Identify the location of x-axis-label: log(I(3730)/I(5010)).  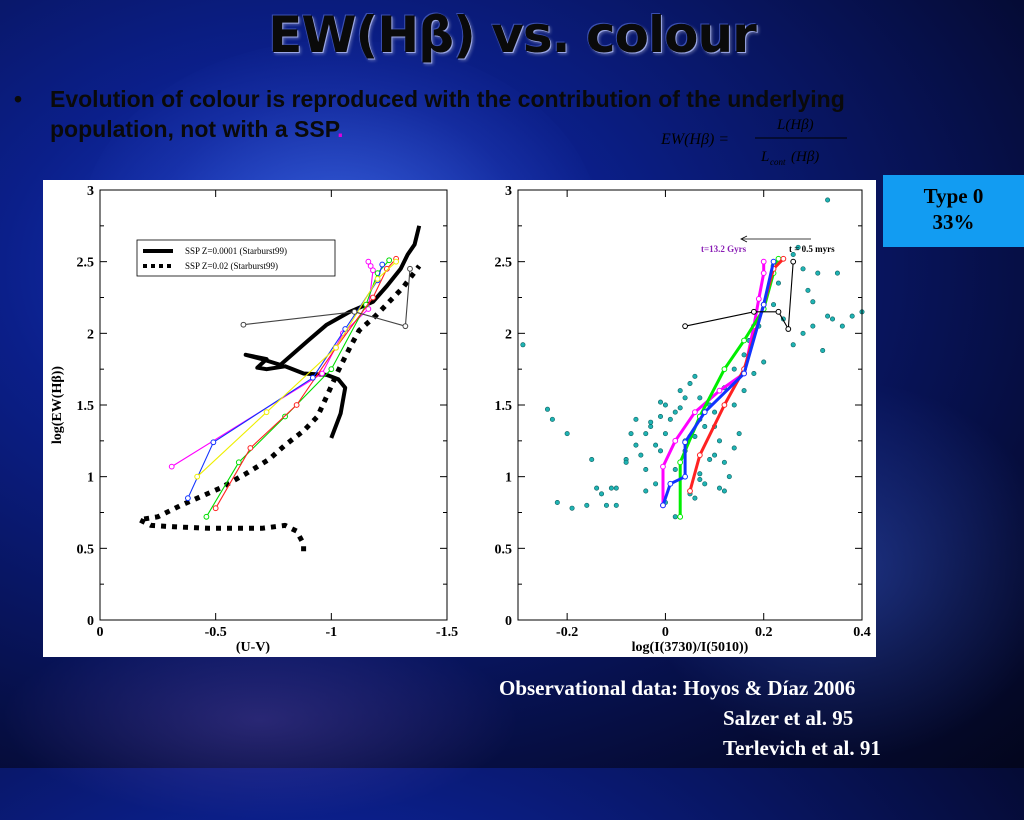
(690, 647).